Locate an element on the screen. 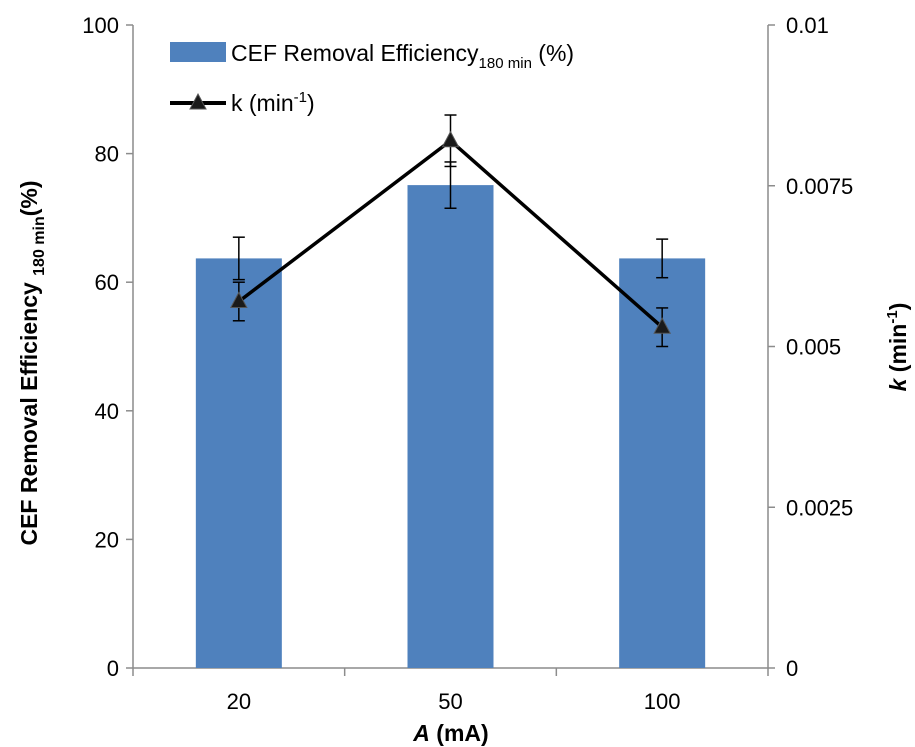  x-tick-label: 20 is located at coordinates (239, 701).